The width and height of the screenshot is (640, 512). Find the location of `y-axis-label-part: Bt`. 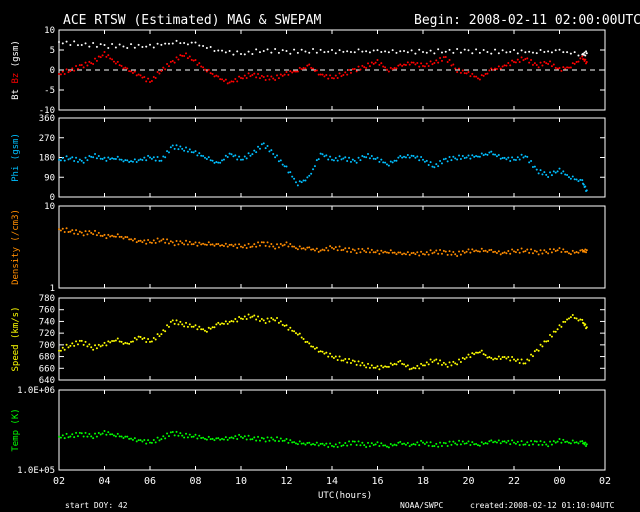

y-axis-label-part: Bt is located at coordinates (16, 94).